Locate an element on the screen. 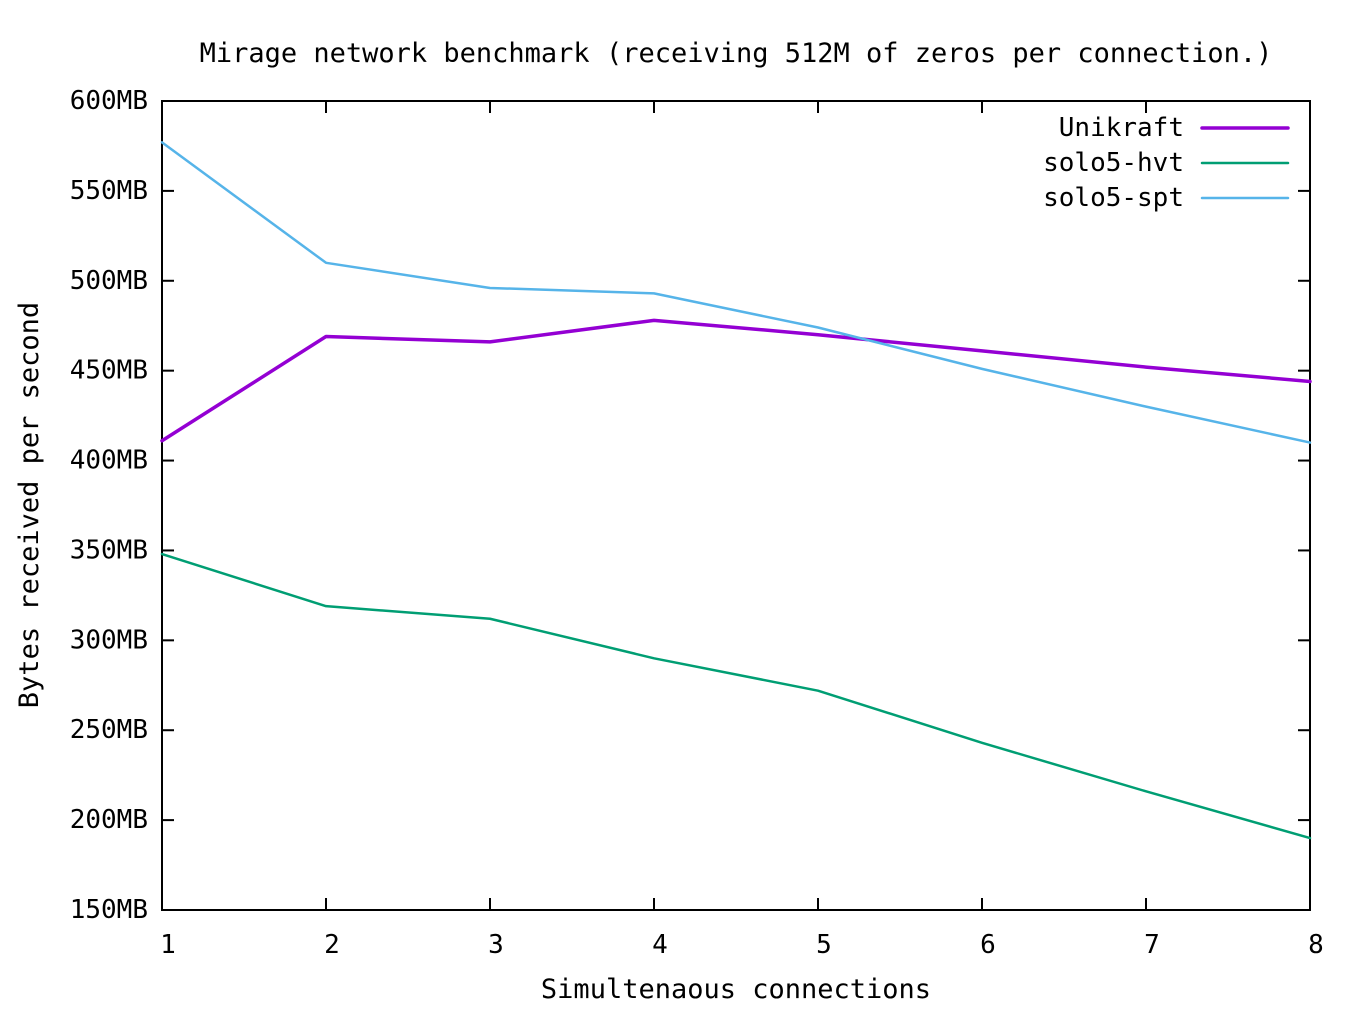 The image size is (1360, 1020). x-tick-label: 7 is located at coordinates (1152, 945).